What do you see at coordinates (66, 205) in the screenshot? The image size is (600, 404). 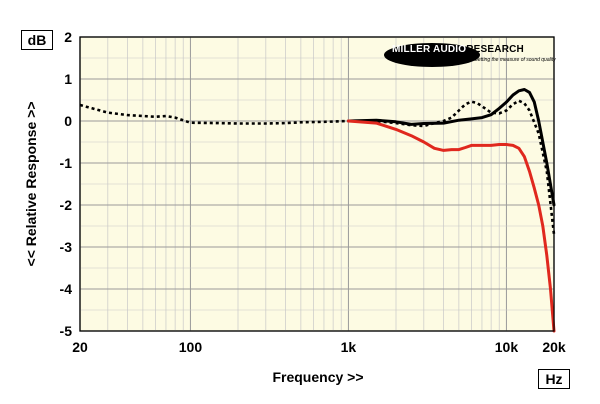 I see `y-tick-label: -2` at bounding box center [66, 205].